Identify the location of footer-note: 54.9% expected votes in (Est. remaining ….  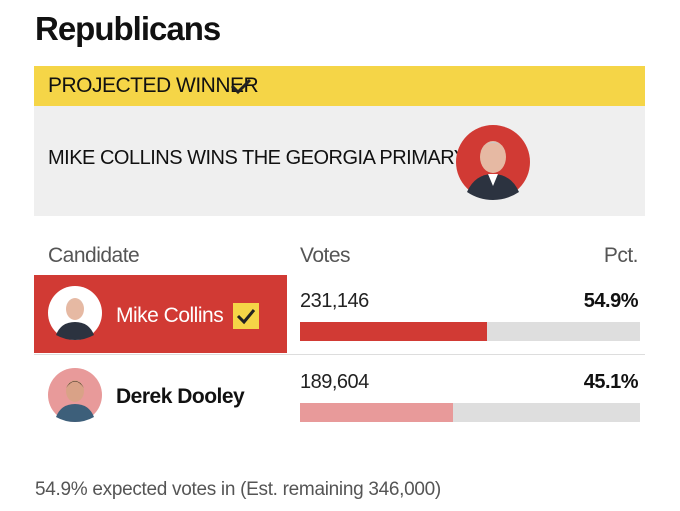
(238, 489).